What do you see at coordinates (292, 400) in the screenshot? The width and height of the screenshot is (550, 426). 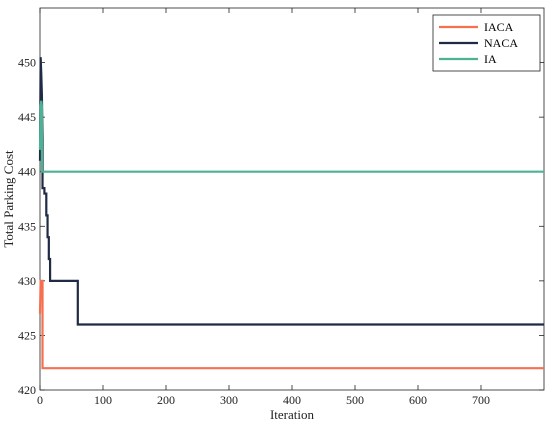 I see `x-tick-label: 400` at bounding box center [292, 400].